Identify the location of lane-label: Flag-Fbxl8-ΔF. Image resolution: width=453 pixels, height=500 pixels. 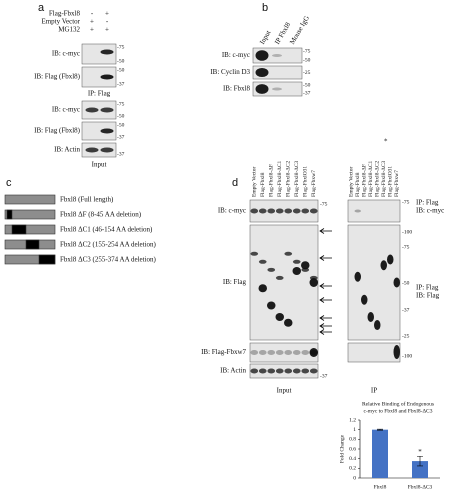
(272, 180).